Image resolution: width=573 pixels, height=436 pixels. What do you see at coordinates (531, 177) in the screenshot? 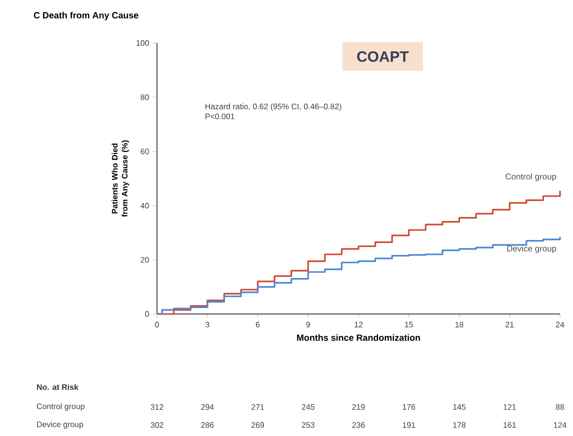
I see `series-label: Control group` at bounding box center [531, 177].